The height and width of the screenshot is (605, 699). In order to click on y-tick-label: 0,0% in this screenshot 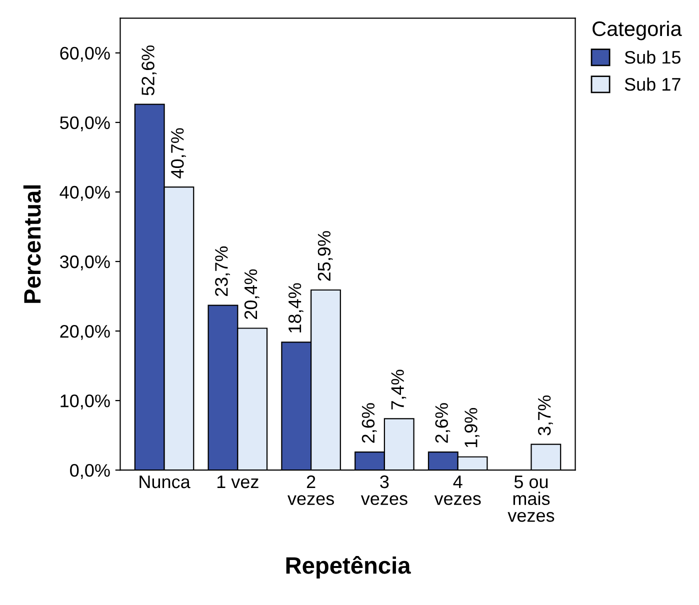, I will do `click(90, 471)`.